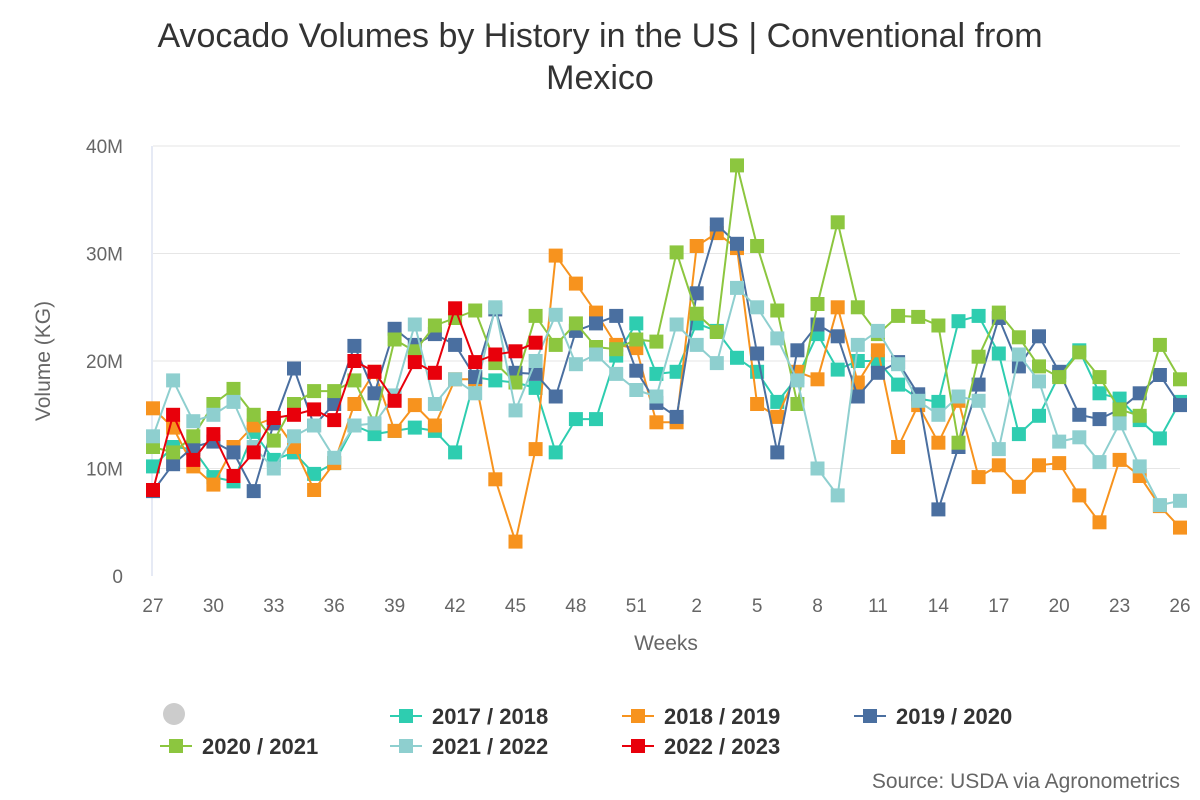 The width and height of the screenshot is (1200, 800). I want to click on legend-item: 2021 / 2022, so click(469, 746).